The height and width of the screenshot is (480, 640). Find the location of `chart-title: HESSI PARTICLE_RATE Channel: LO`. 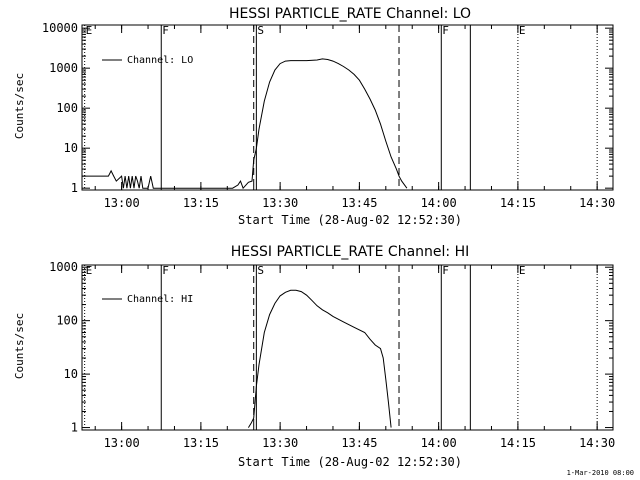

chart-title: HESSI PARTICLE_RATE Channel: LO is located at coordinates (350, 14).